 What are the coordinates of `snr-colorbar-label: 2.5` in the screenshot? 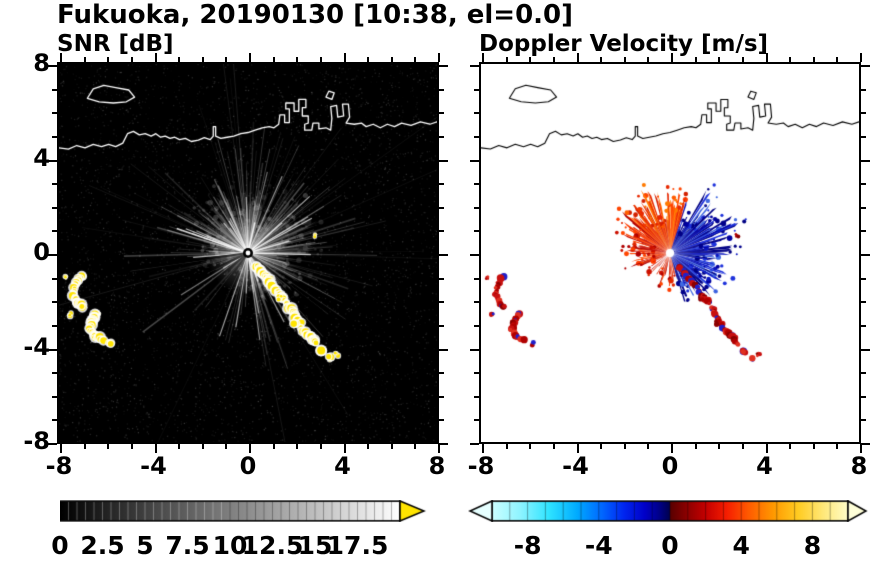 It's located at (102, 545).